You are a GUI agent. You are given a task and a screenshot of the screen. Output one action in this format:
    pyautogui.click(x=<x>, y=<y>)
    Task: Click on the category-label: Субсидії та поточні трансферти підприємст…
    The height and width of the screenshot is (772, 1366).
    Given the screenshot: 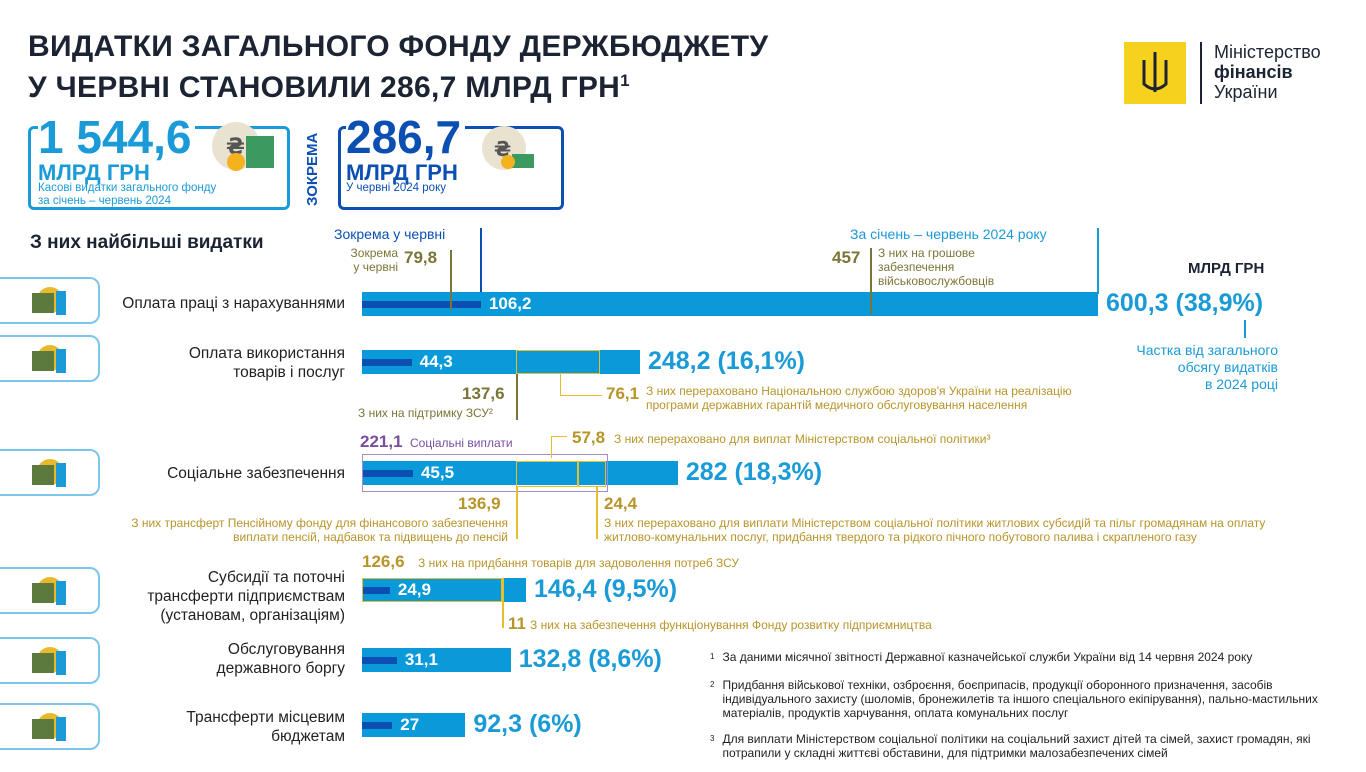 What is the action you would take?
    pyautogui.click(x=246, y=596)
    